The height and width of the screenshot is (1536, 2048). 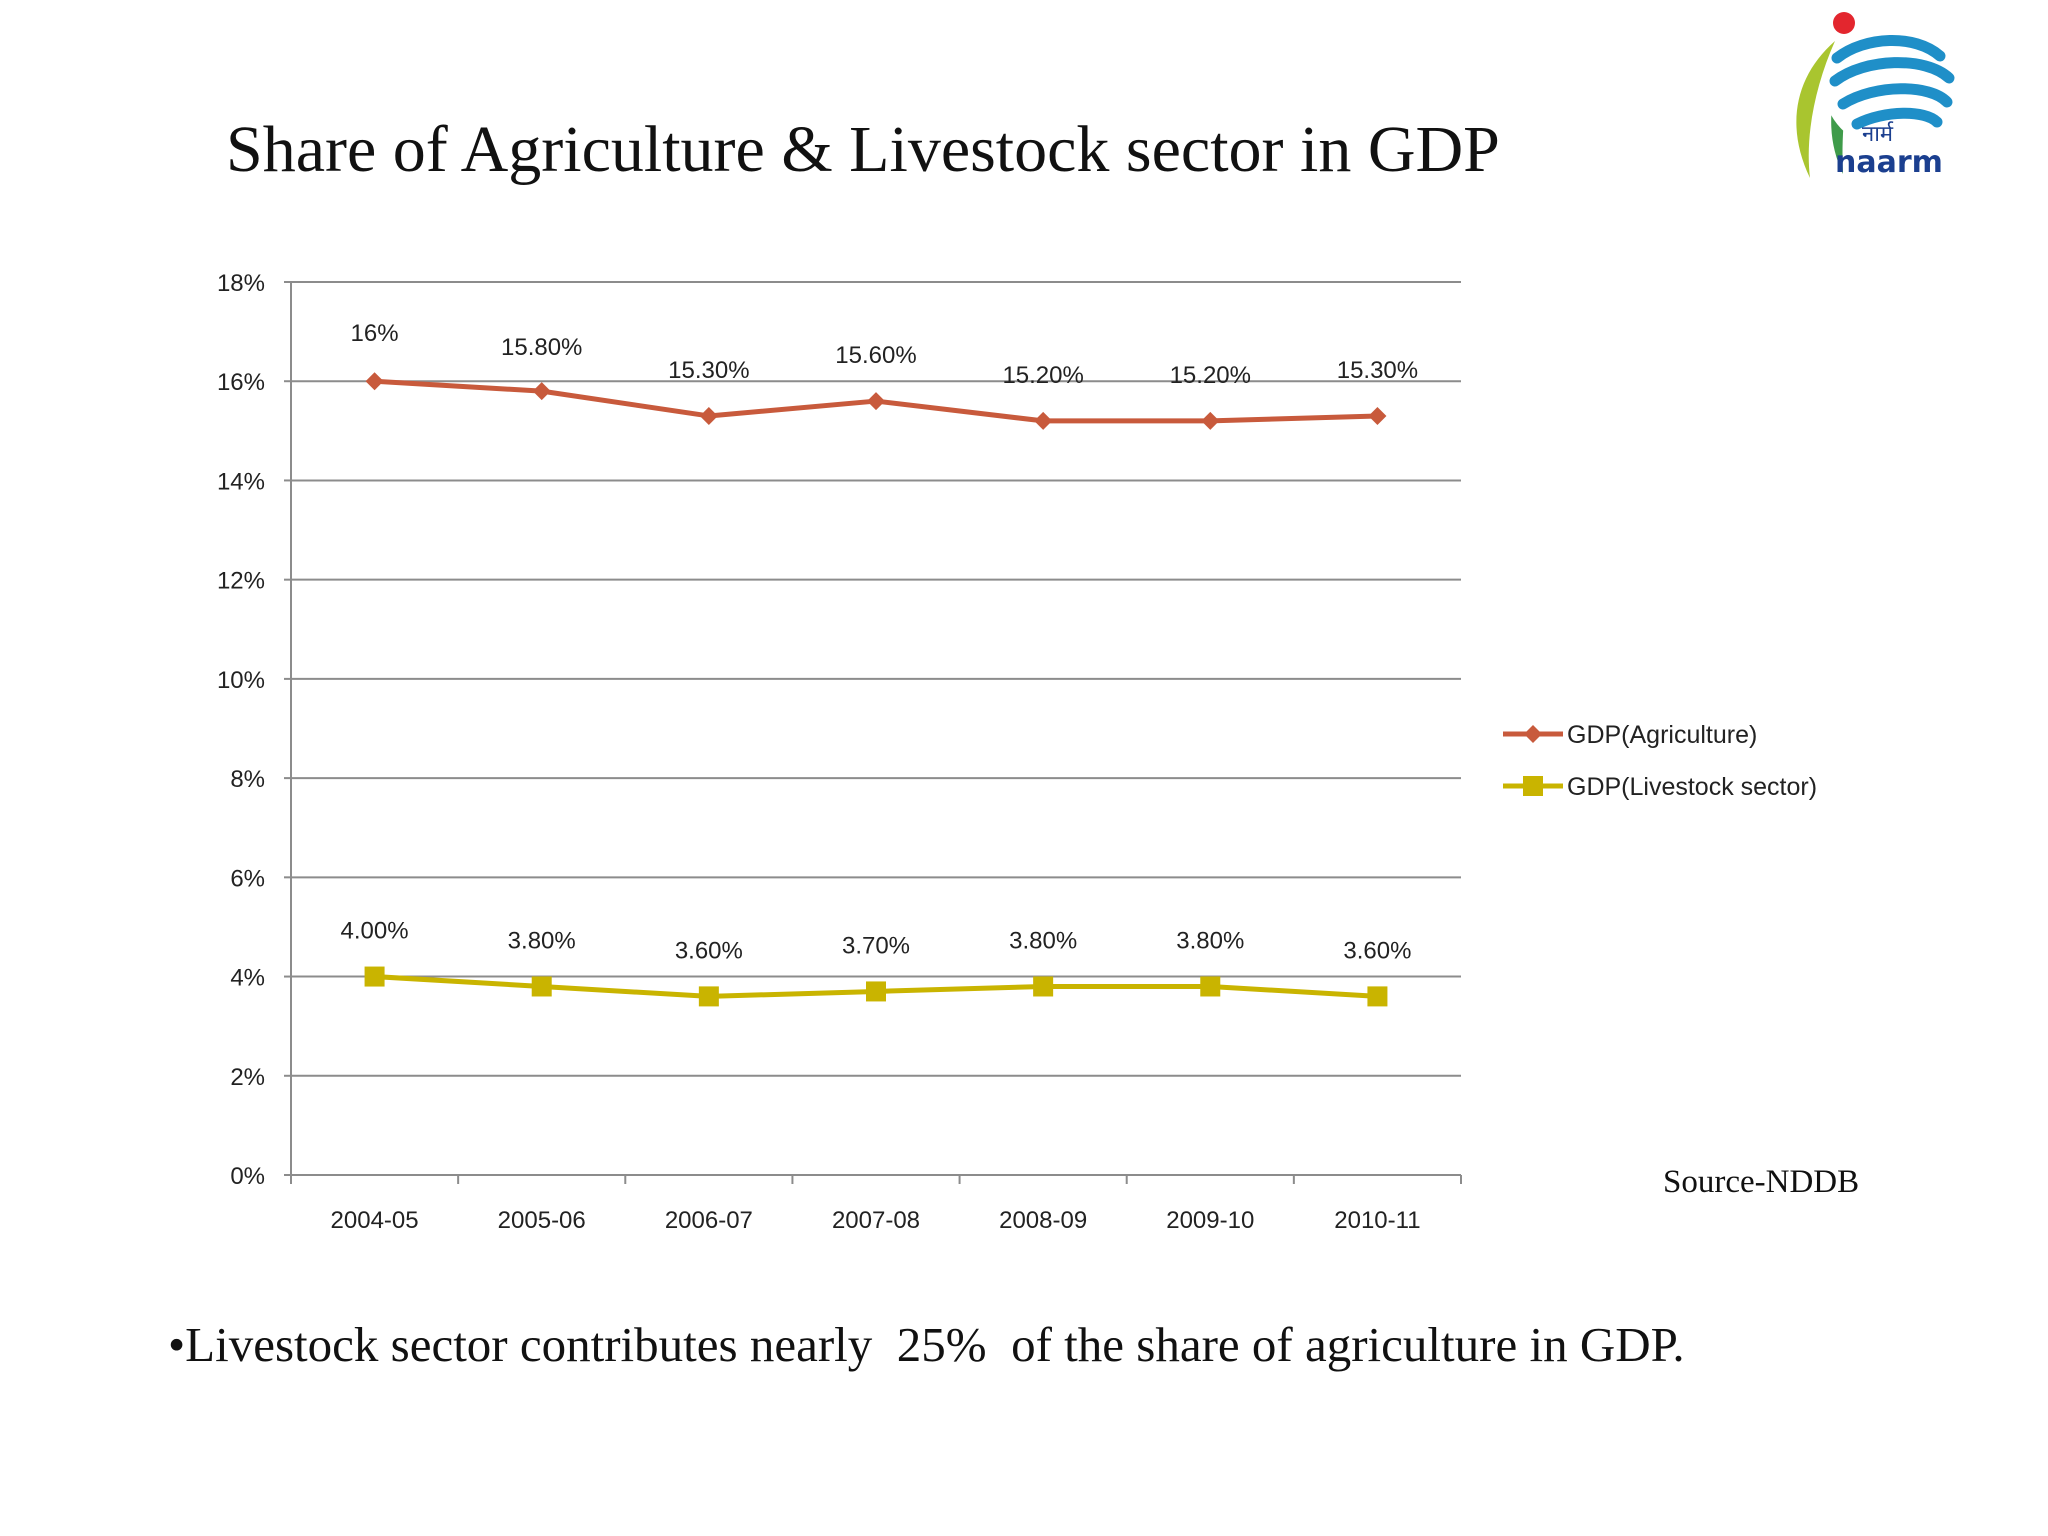 What do you see at coordinates (1865, 95) in the screenshot?
I see `naarm-globe-logo-icon` at bounding box center [1865, 95].